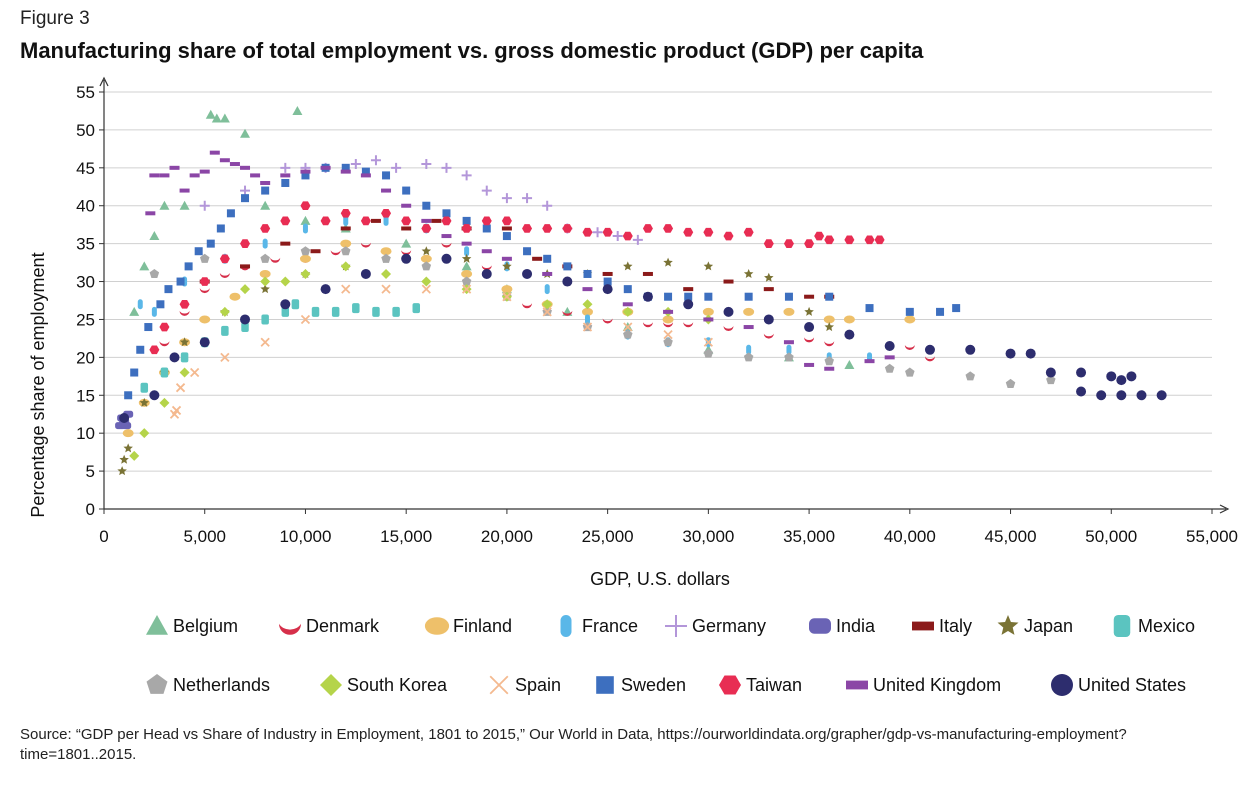  I want to click on series-spain, so click(441, 351).